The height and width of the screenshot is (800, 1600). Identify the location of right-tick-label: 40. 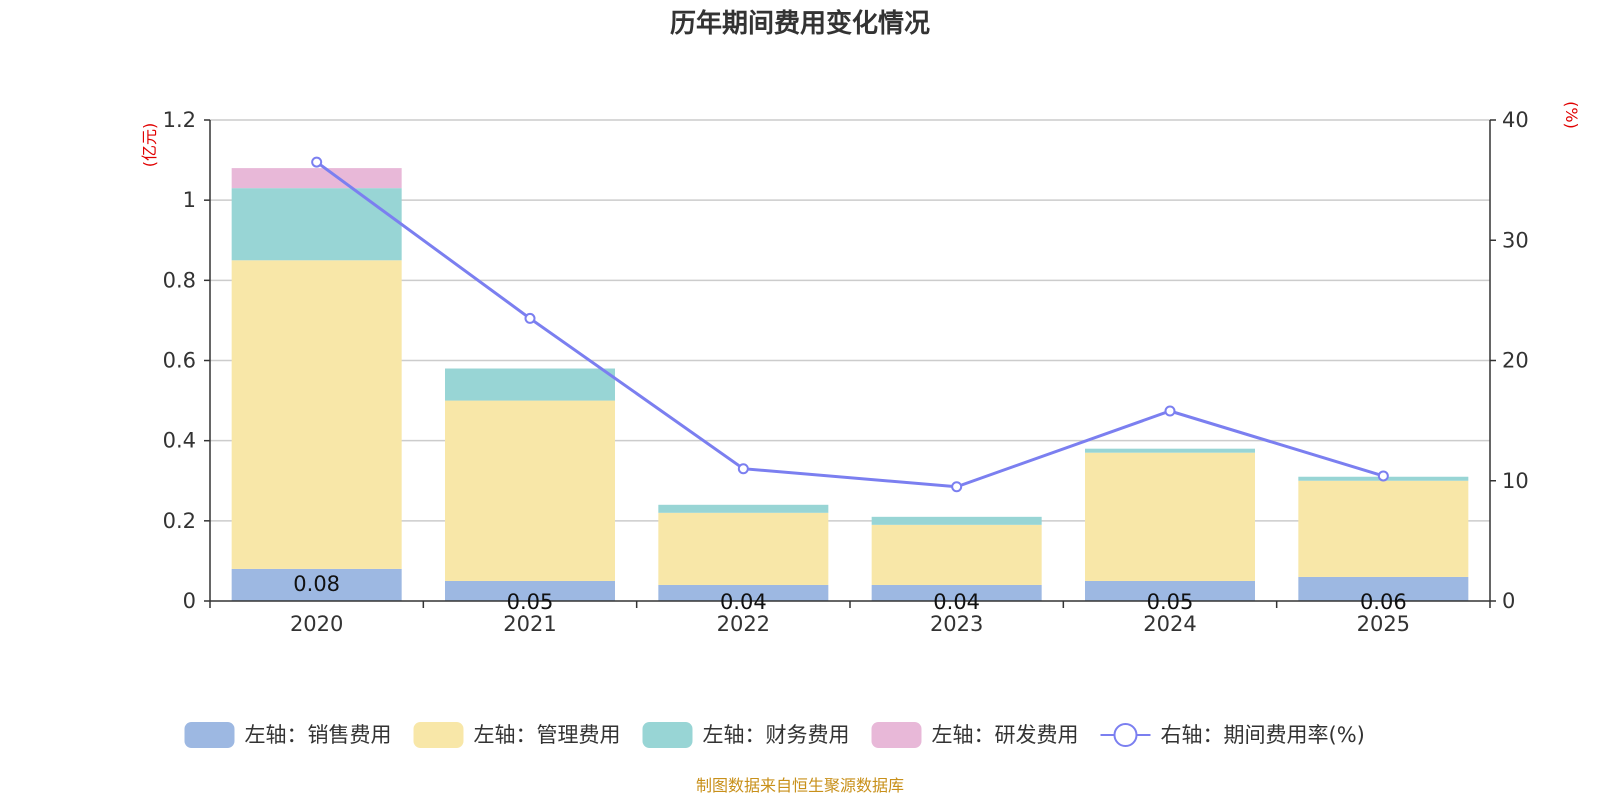
(1515, 120).